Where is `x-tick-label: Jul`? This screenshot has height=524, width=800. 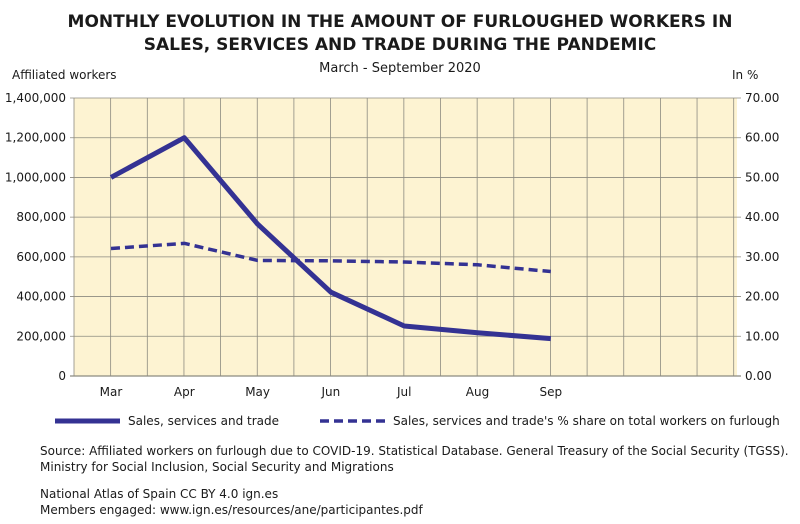 x-tick-label: Jul is located at coordinates (403, 392).